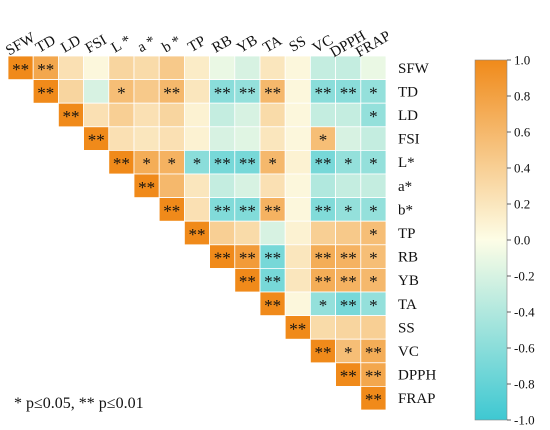 The height and width of the screenshot is (430, 550). What do you see at coordinates (79, 403) in the screenshot?
I see `significance-legend-note: * p≤0.05, ** p≤0.01` at bounding box center [79, 403].